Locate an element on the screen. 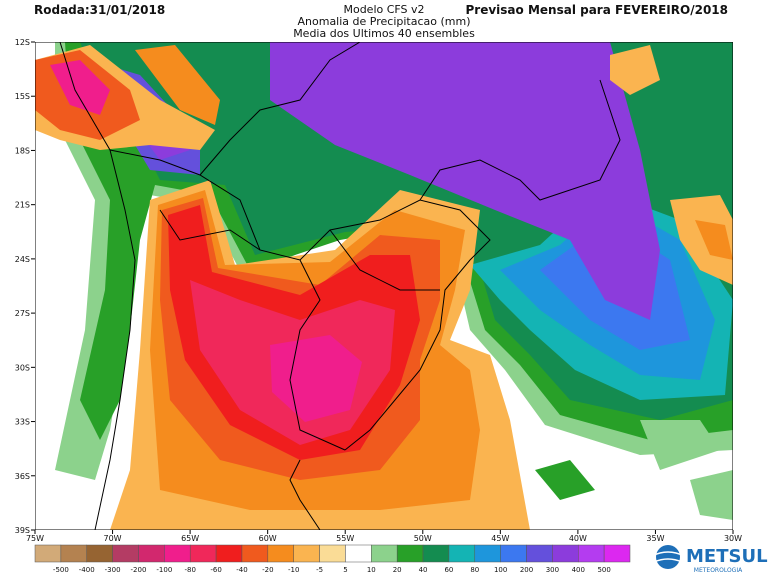  lon-label: 45W is located at coordinates (500, 538).